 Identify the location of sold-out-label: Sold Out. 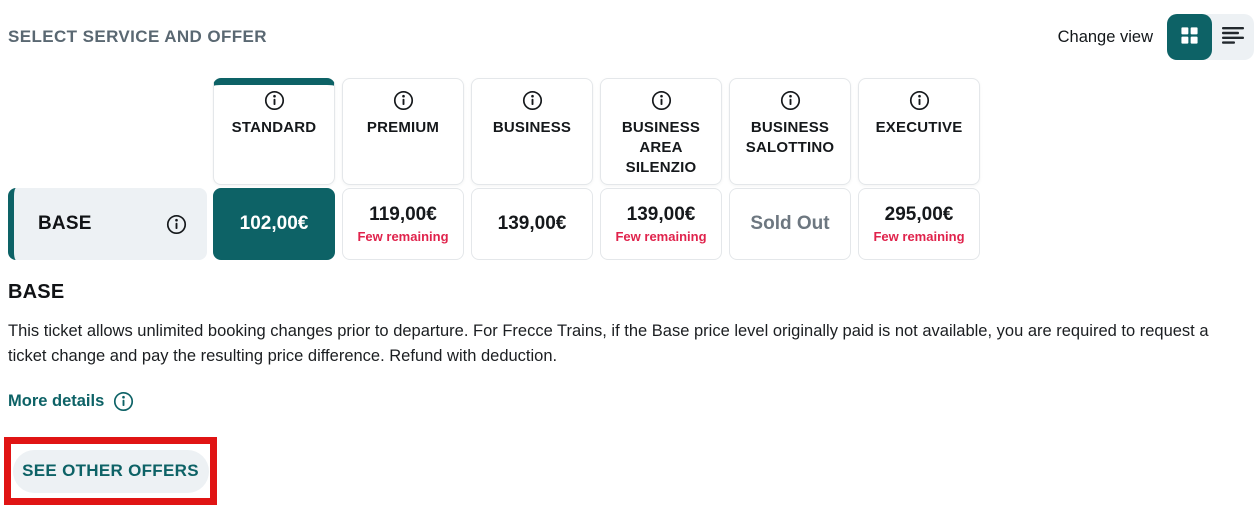
(790, 223).